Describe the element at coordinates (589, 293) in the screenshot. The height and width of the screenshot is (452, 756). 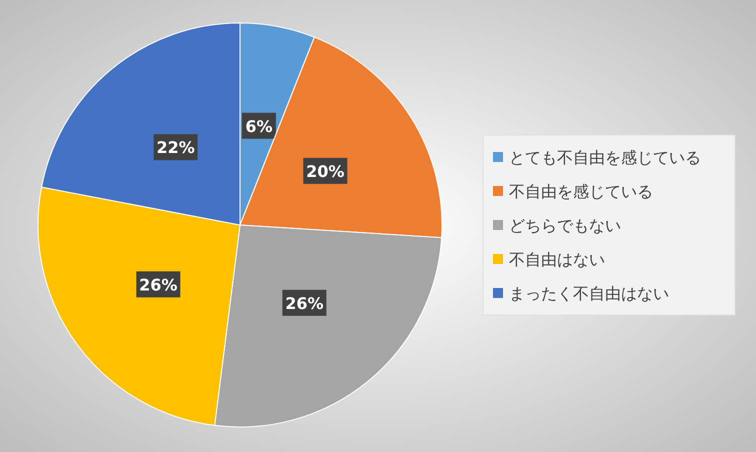
I see `legend-label: まったく不自由はない` at that location.